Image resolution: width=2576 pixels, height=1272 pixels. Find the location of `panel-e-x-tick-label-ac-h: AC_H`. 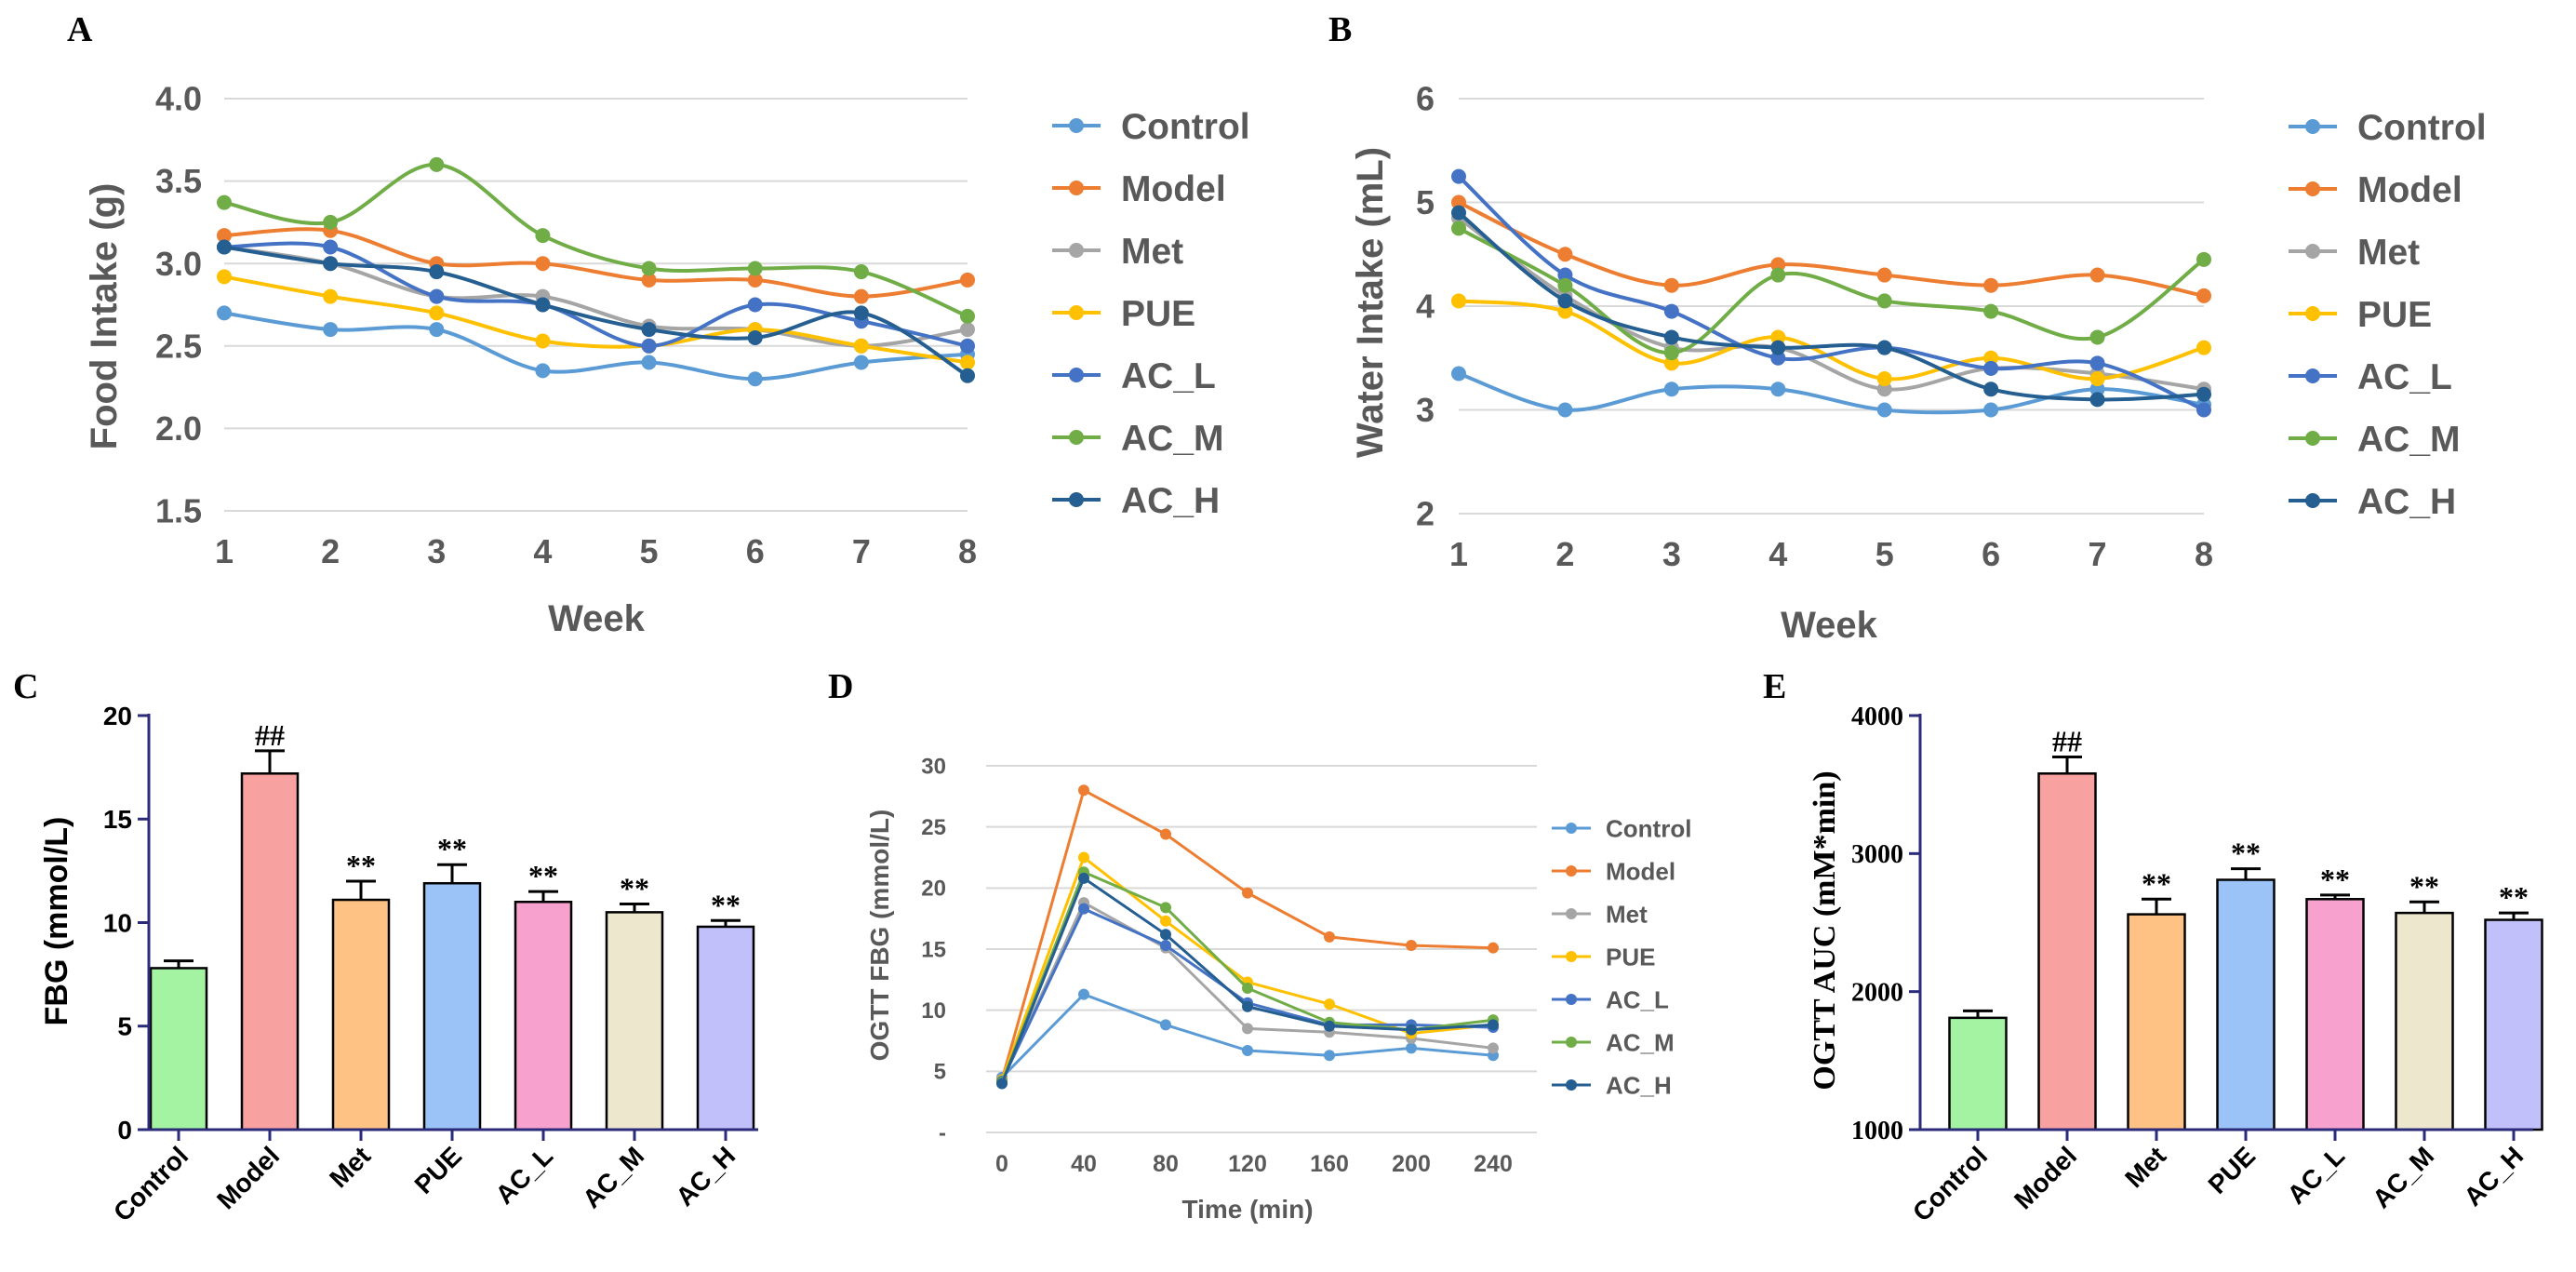

panel-e-x-tick-label-ac-h: AC_H is located at coordinates (2493, 1176).